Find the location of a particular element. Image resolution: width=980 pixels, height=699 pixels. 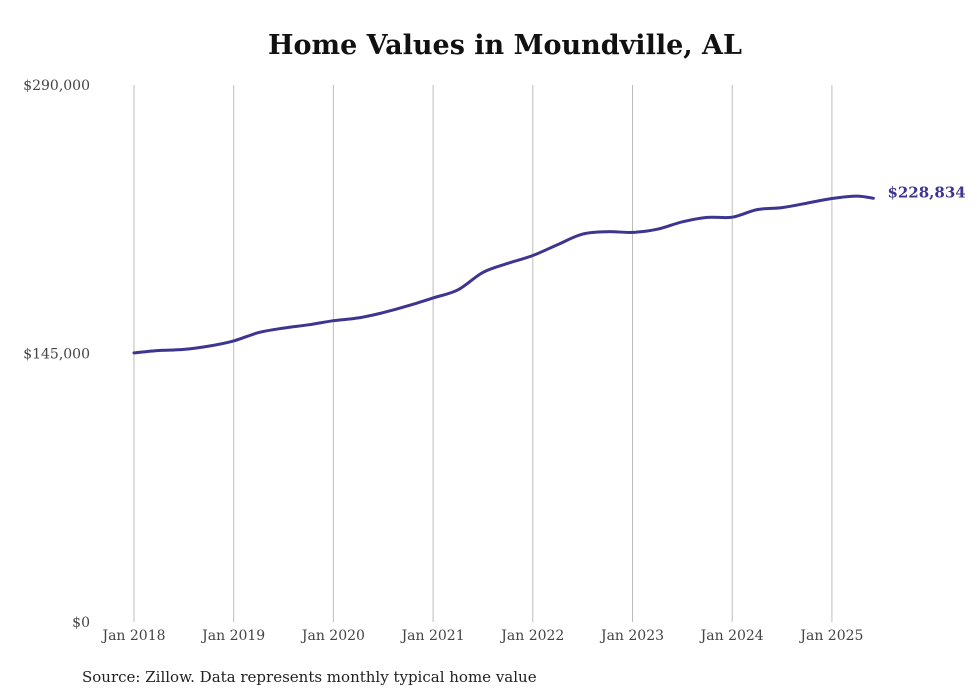

x-tick-label: Jan 2019 is located at coordinates (232, 636).